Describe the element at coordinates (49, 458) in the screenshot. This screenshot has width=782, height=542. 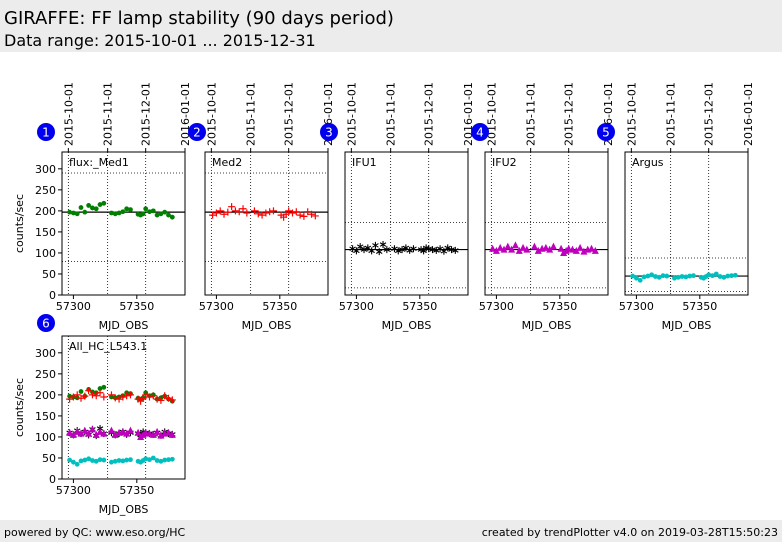
I see `y-tick-label: 50` at that location.